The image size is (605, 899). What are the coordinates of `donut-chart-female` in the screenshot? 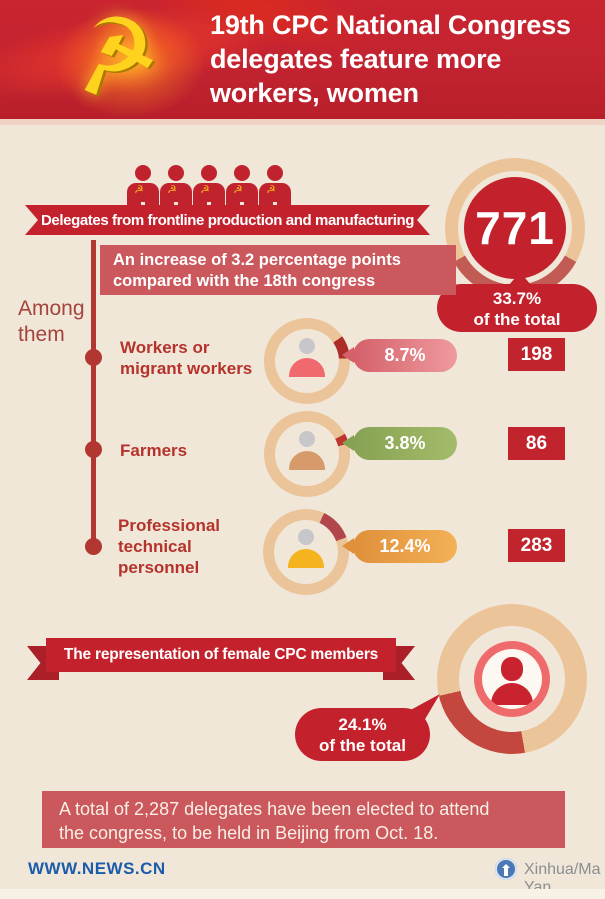 It's located at (512, 679).